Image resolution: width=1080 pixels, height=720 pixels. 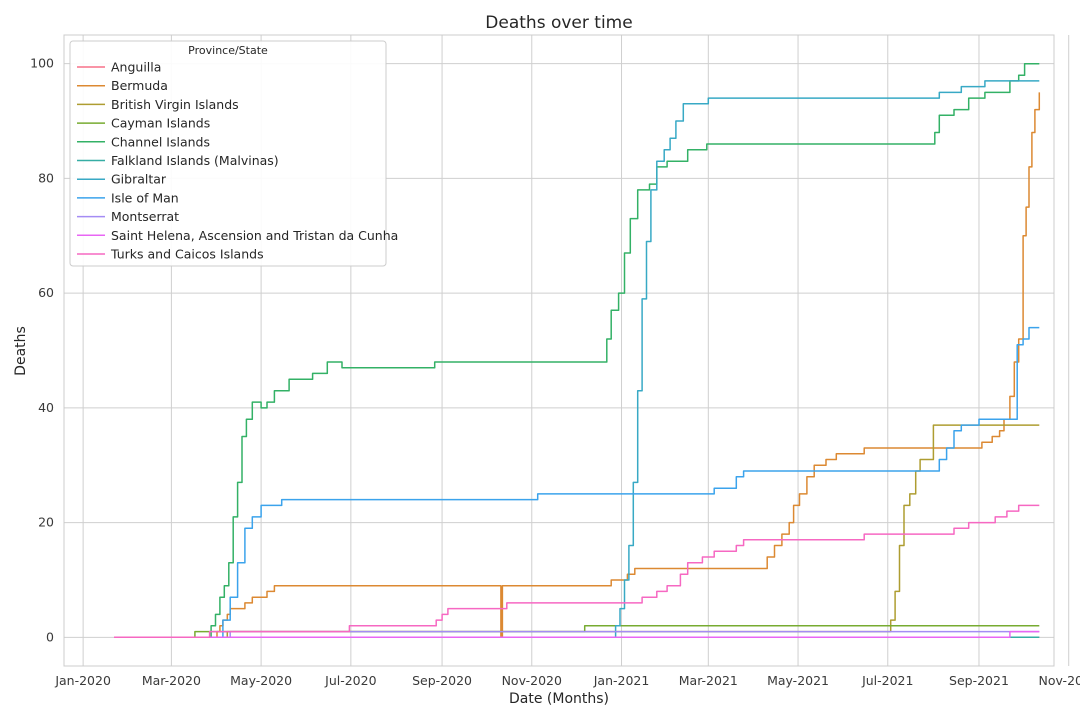 What do you see at coordinates (175, 104) in the screenshot?
I see `legend-entry: British Virgin Islands` at bounding box center [175, 104].